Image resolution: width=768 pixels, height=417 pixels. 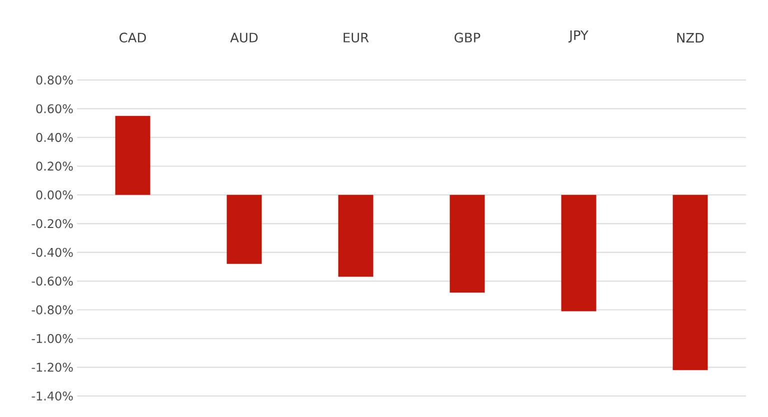 What do you see at coordinates (52, 252) in the screenshot?
I see `y-tick-label: -0.40%` at bounding box center [52, 252].